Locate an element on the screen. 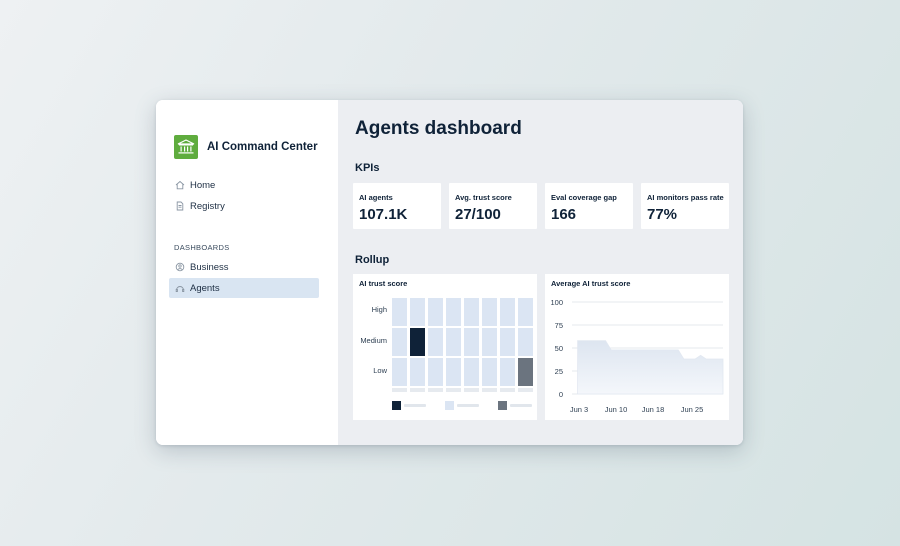  app-name: AI Command Center is located at coordinates (262, 147).